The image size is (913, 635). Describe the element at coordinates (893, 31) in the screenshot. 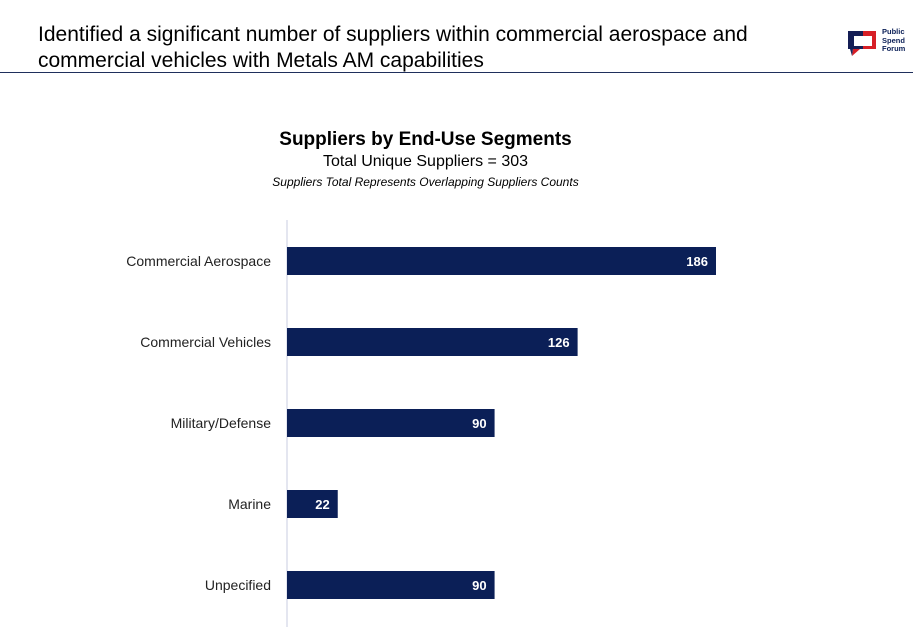

I see `logo-line: Public` at that location.